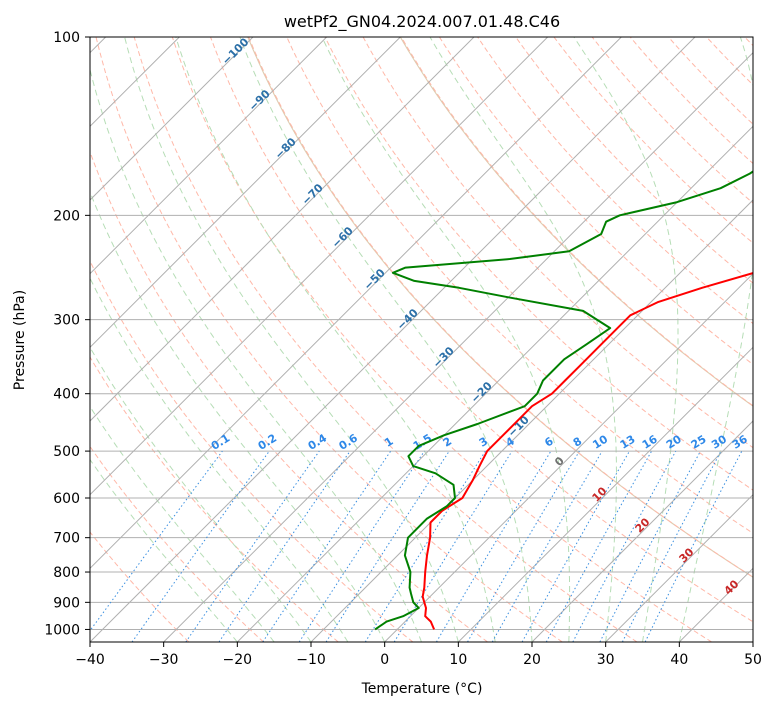  I want to click on x-tick-label: 30, so click(606, 660).